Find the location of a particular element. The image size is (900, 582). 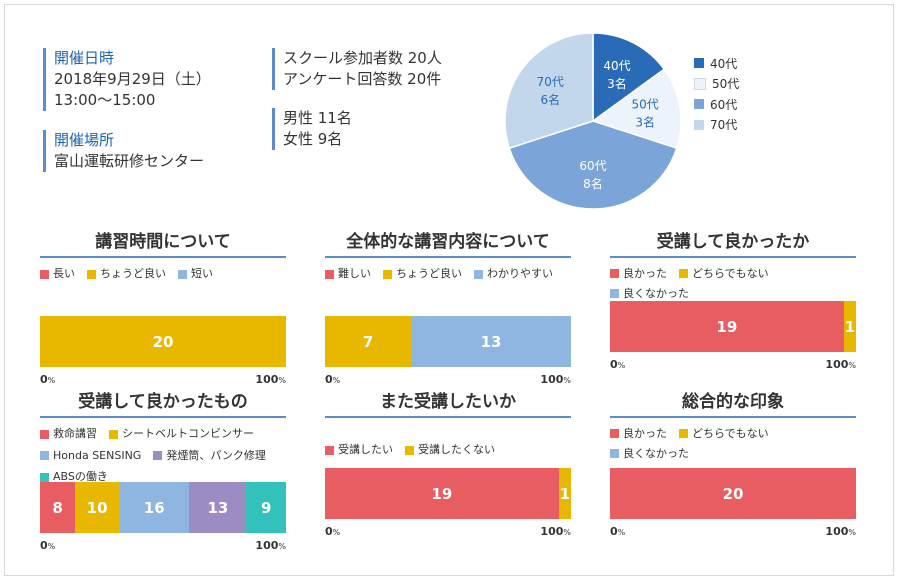

bar-segment: 9 is located at coordinates (266, 507).